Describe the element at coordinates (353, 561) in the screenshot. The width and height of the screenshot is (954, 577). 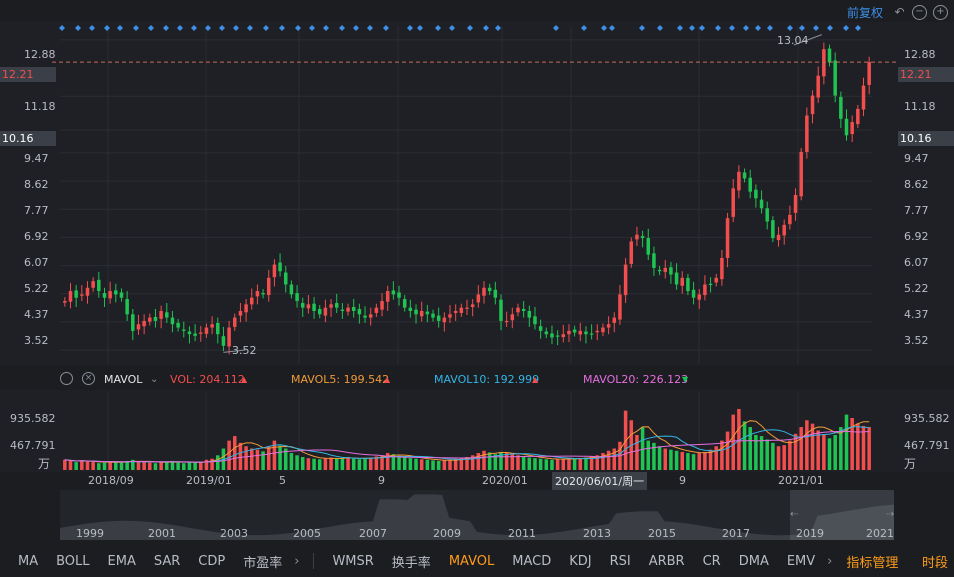
I see `tab-wmsr: WMSR` at that location.